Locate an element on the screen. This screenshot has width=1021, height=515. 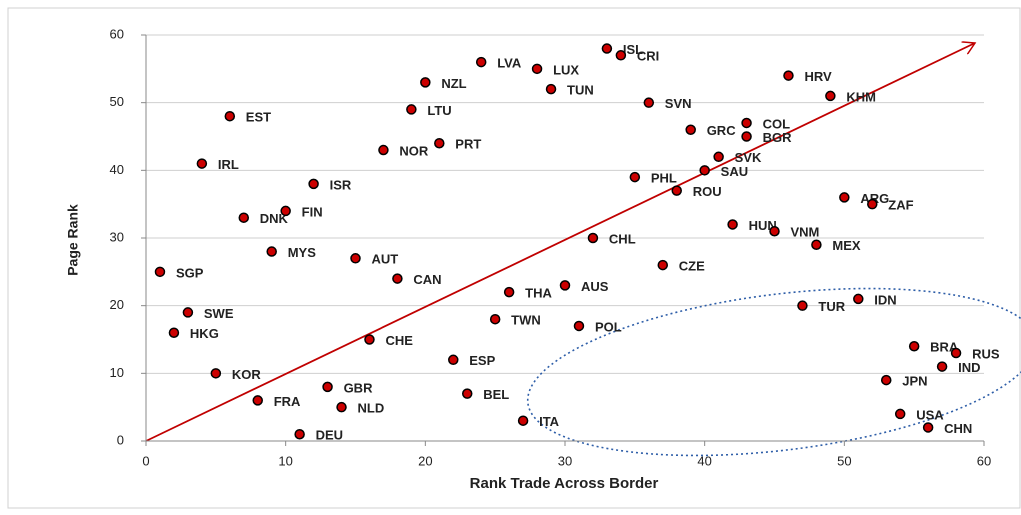
point-label: RUS is located at coordinates (986, 353).